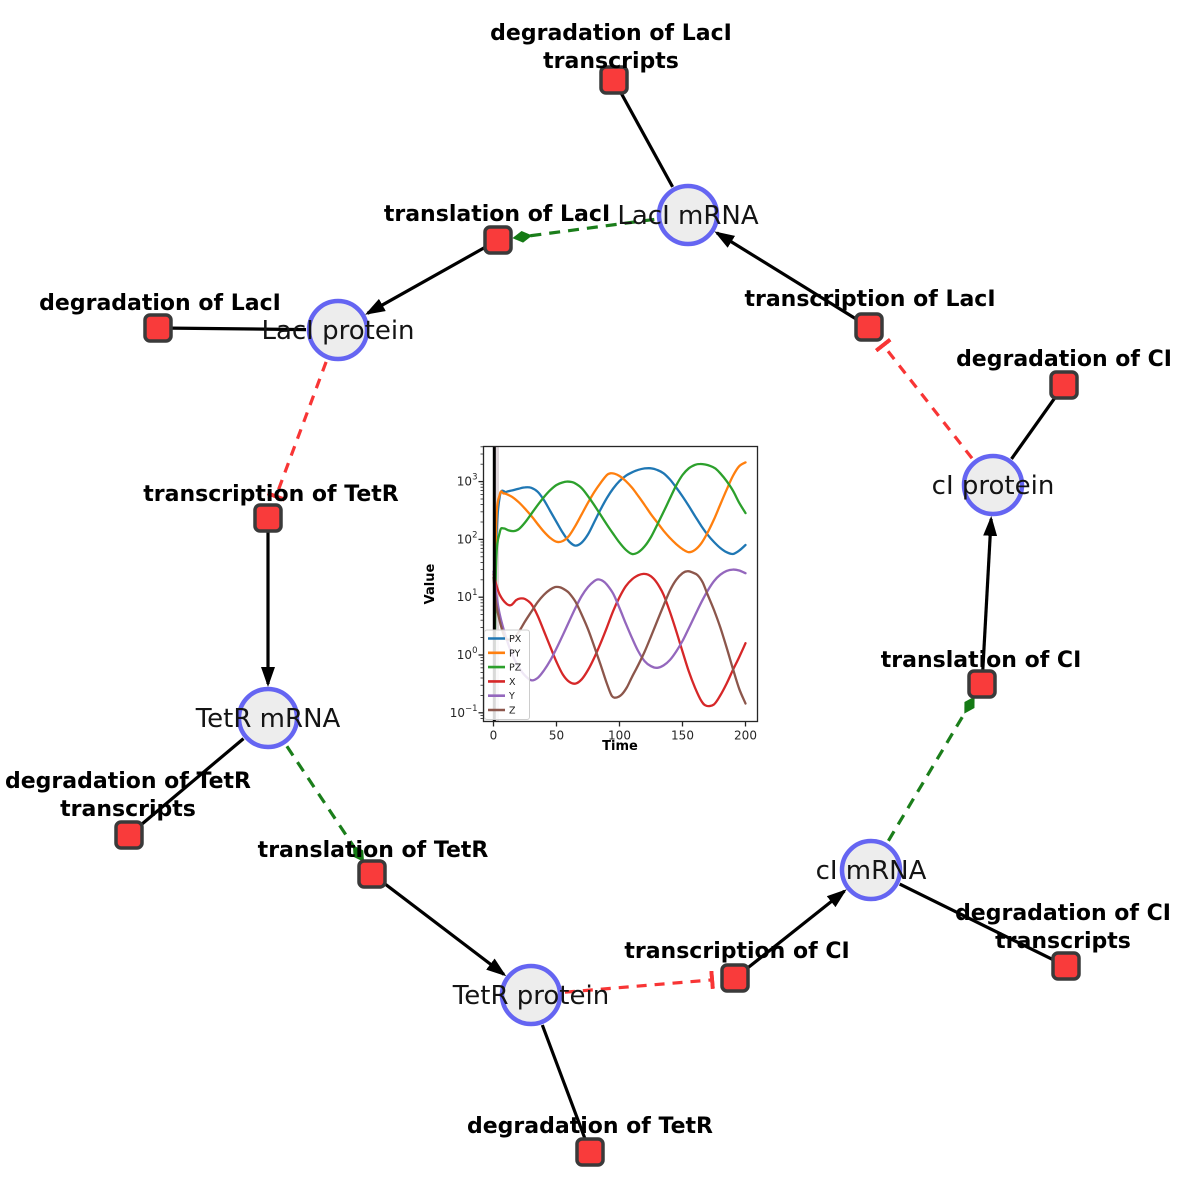 Image resolution: width=1189 pixels, height=1200 pixels. I want to click on y-tick-label: 10¹, so click(467, 596).